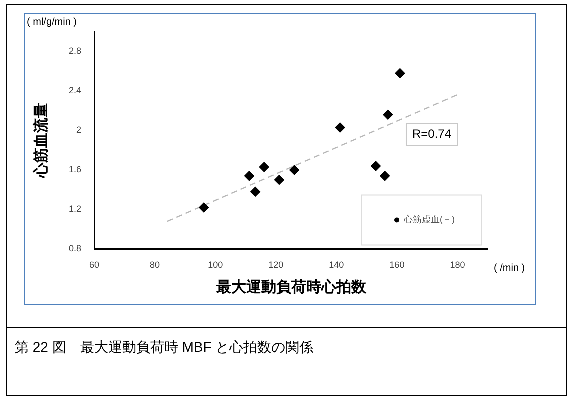 The image size is (579, 410). Describe the element at coordinates (75, 209) in the screenshot. I see `y-tick-label: 1.2` at that location.